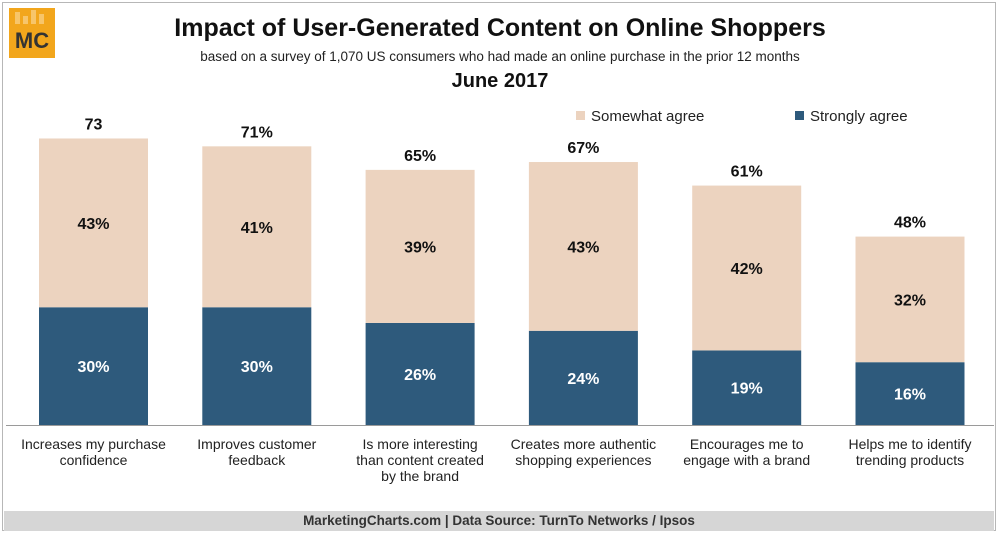 The image size is (1000, 535). I want to click on category-label-3-line-0: Creates more authentic, so click(584, 444).